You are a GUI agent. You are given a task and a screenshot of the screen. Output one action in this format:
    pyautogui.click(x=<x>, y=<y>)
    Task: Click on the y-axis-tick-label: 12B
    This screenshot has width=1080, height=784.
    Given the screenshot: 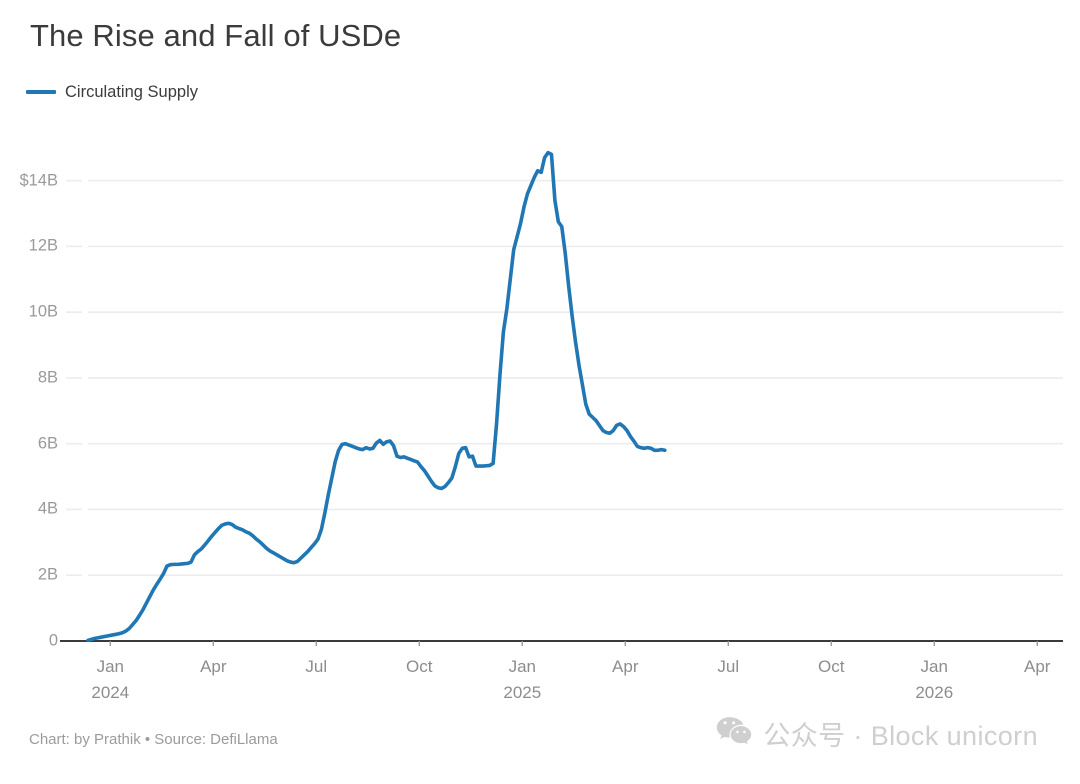 What is the action you would take?
    pyautogui.click(x=43, y=245)
    